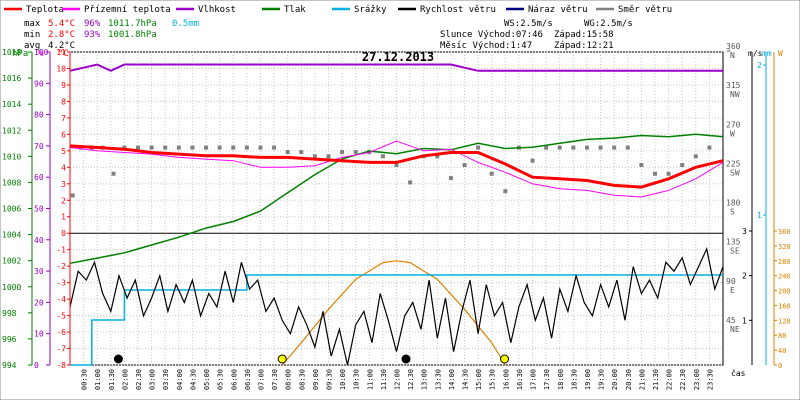 The width and height of the screenshot is (800, 400). What do you see at coordinates (41, 52) in the screenshot?
I see `humidity-tick-label: 100` at bounding box center [41, 52].